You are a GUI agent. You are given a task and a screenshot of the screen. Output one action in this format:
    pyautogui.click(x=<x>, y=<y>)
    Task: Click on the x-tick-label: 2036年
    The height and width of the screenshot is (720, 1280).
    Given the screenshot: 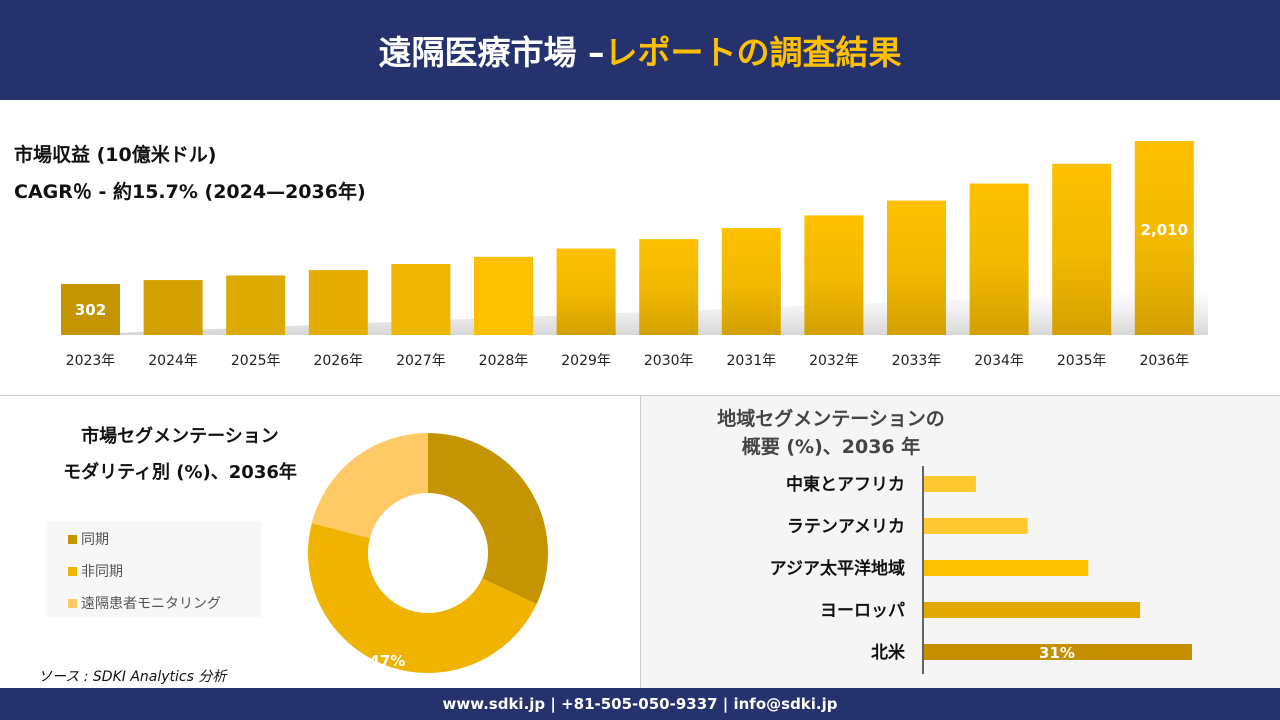 What is the action you would take?
    pyautogui.click(x=1164, y=361)
    